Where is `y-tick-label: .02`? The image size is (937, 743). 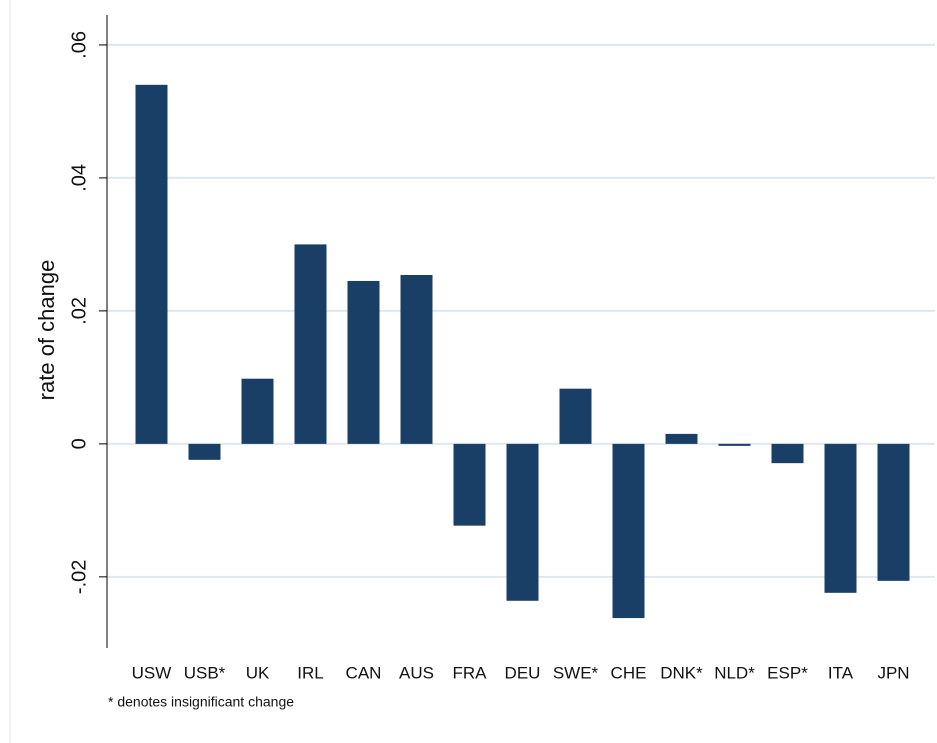
y-tick-label: .02 is located at coordinates (79, 311).